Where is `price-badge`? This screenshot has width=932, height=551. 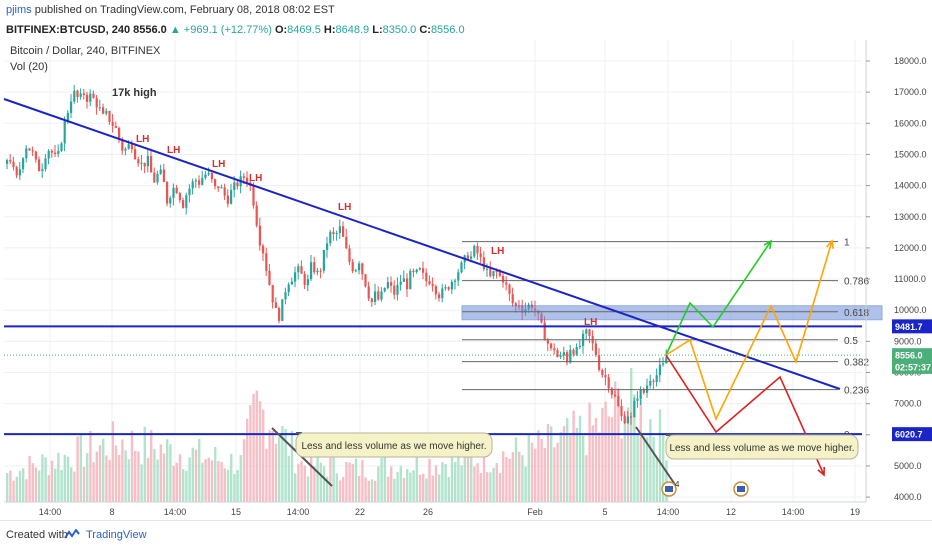 price-badge is located at coordinates (912, 366).